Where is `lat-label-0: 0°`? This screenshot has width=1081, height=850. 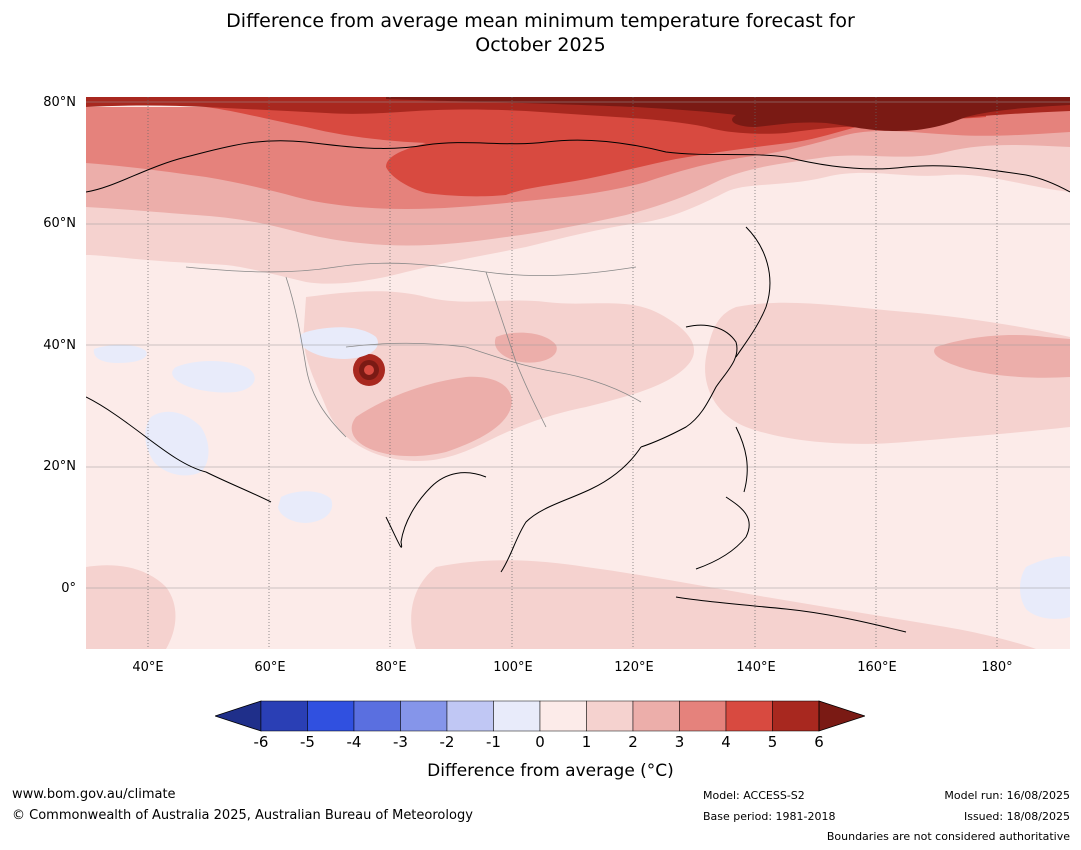 lat-label-0: 0° is located at coordinates (68, 588).